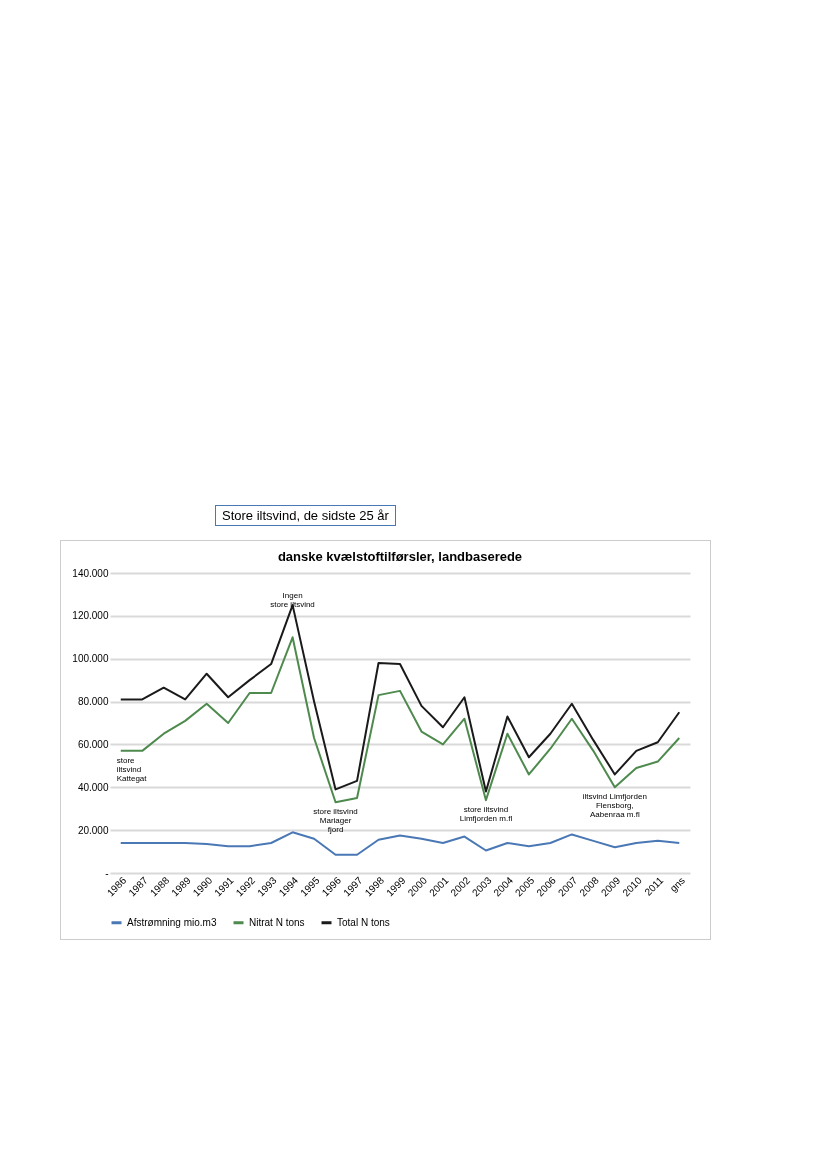 This screenshot has width=827, height=1169. I want to click on legend-label: Total N tons, so click(363, 922).